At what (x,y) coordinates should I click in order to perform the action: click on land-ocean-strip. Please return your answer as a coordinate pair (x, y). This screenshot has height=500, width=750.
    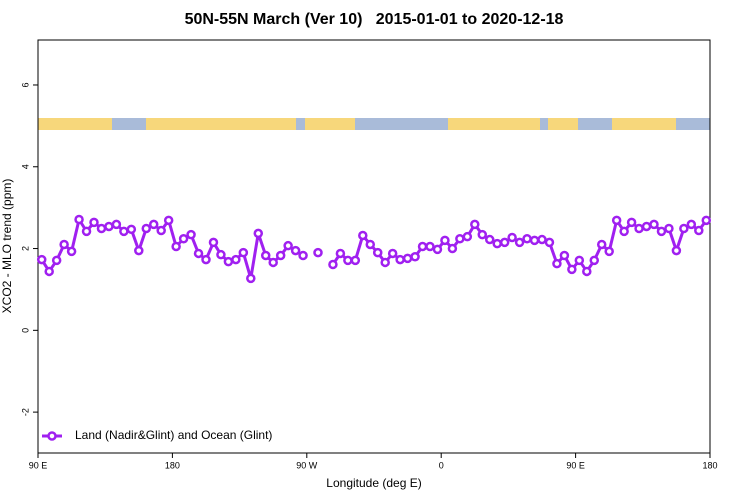
    Looking at the image, I should click on (374, 124).